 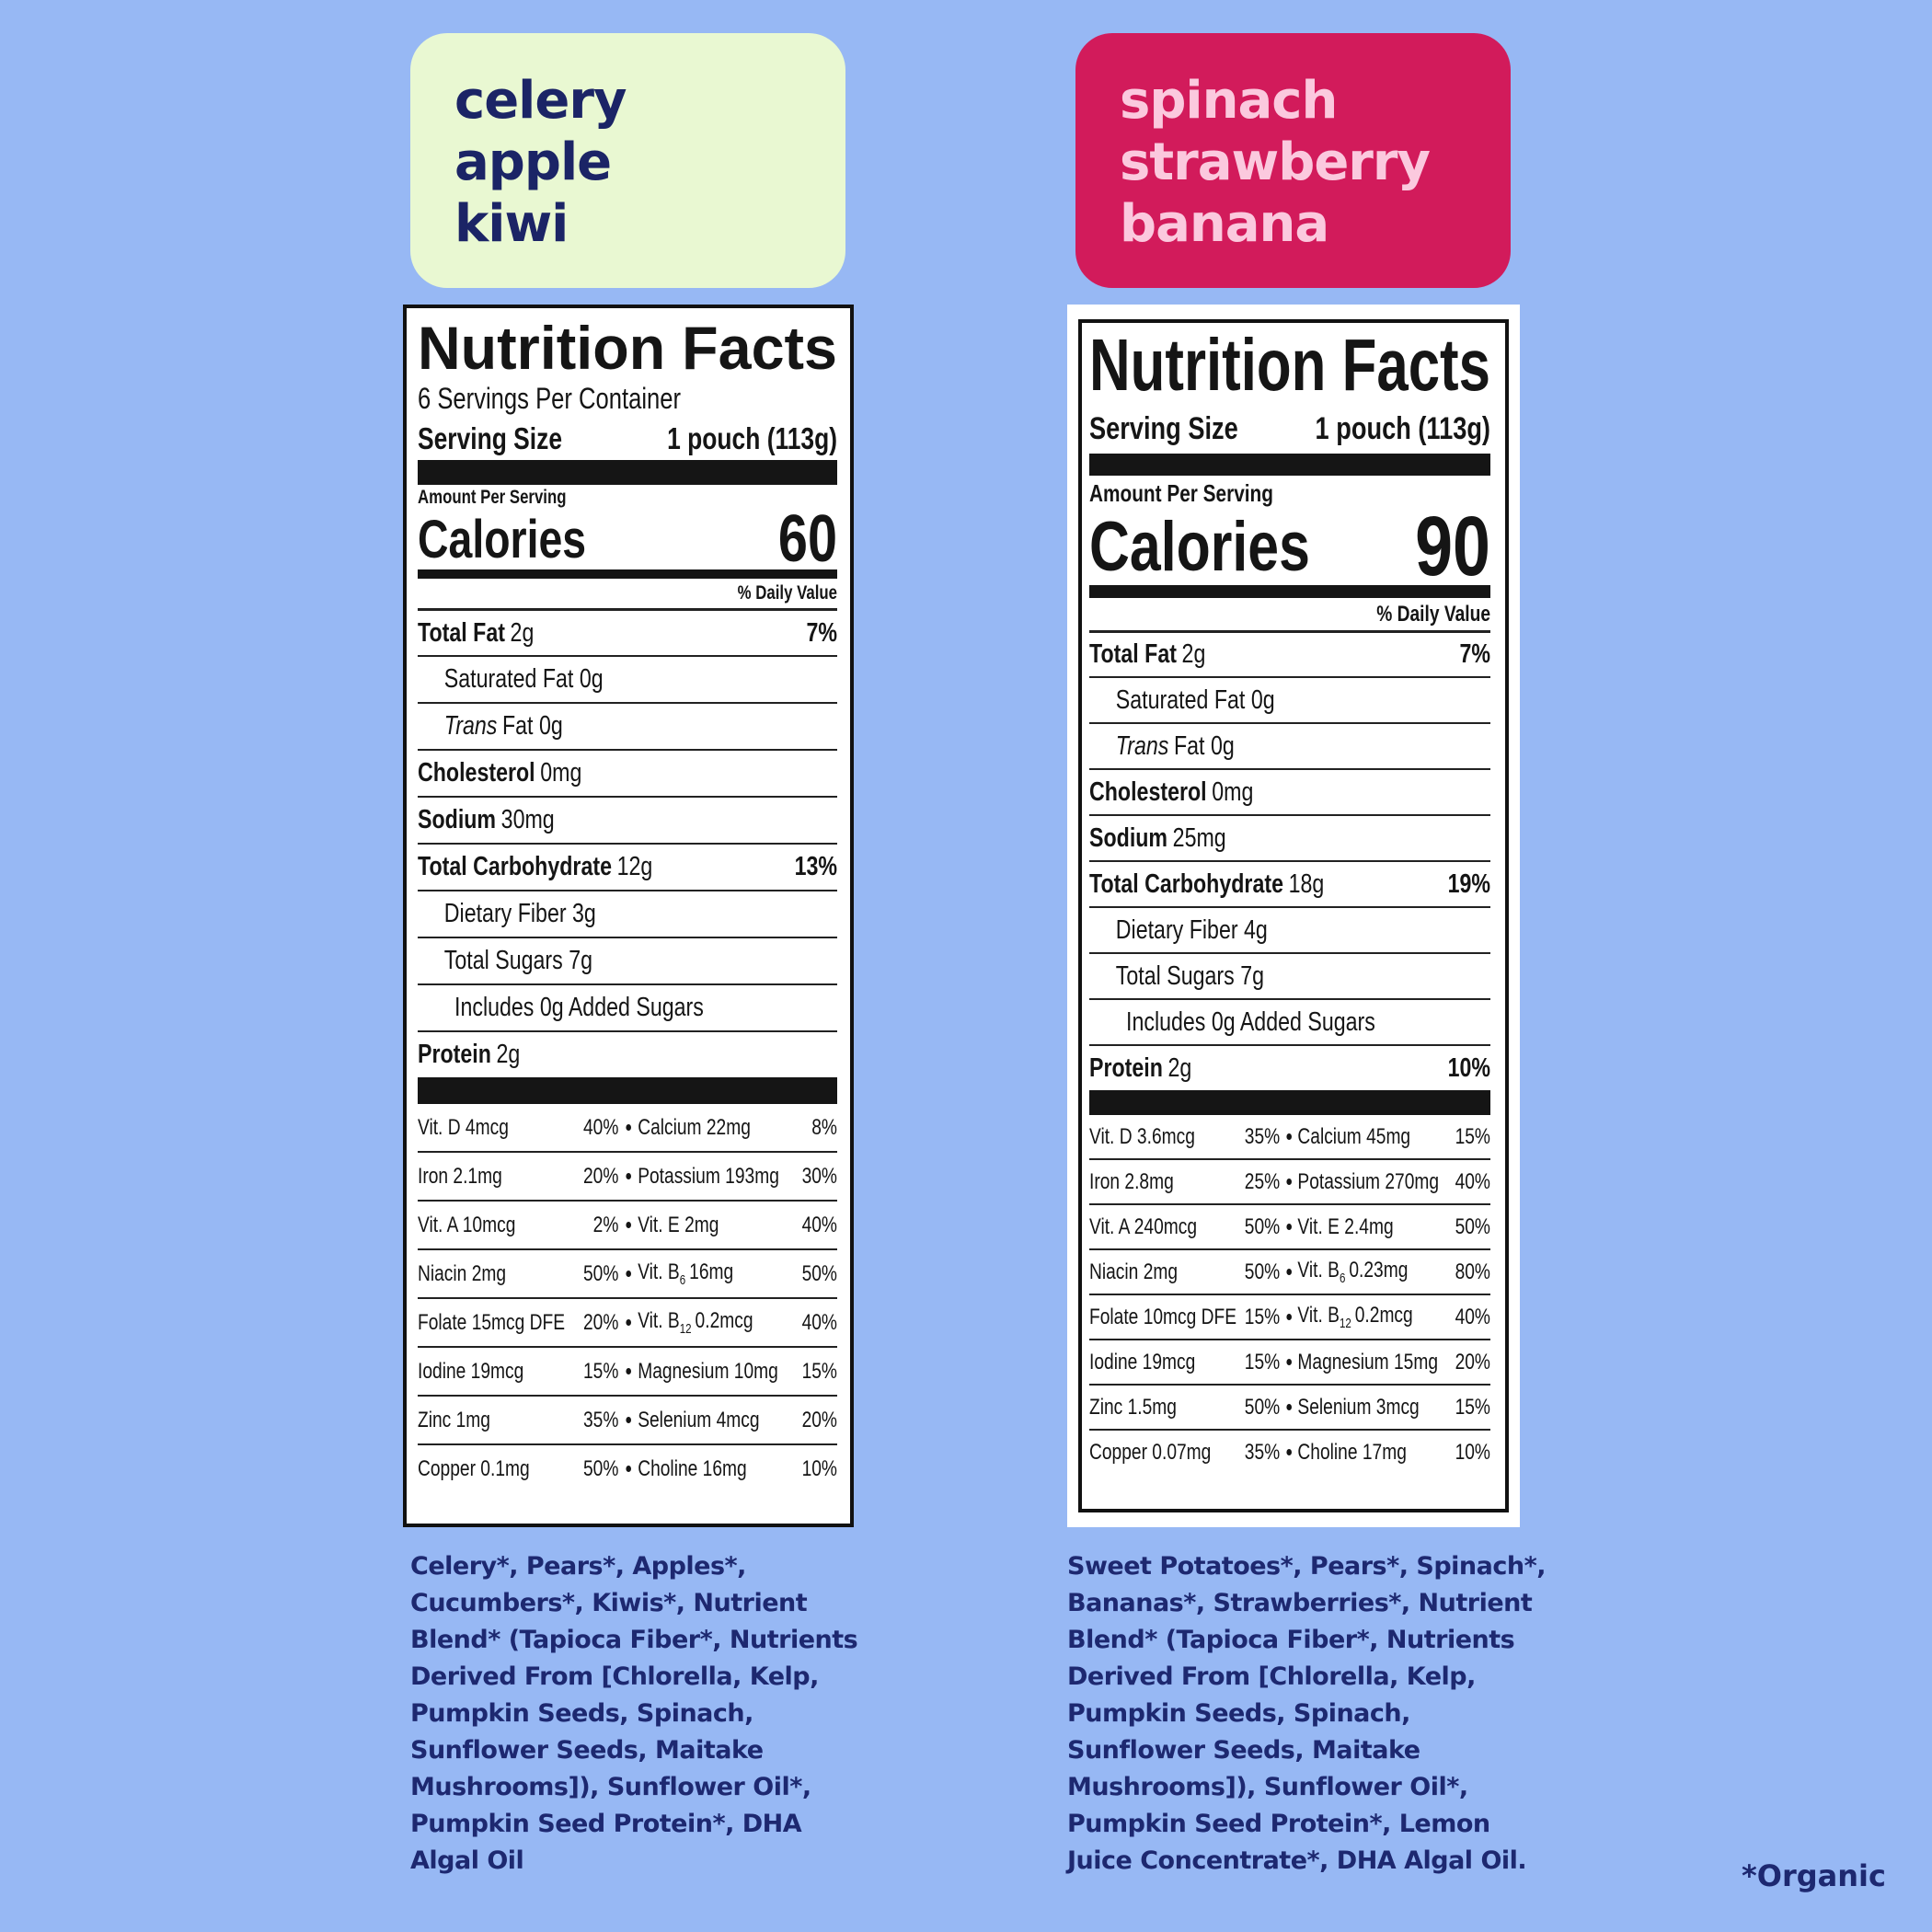 I want to click on nutrient-row: Trans Fat 0g, so click(x=1289, y=745).